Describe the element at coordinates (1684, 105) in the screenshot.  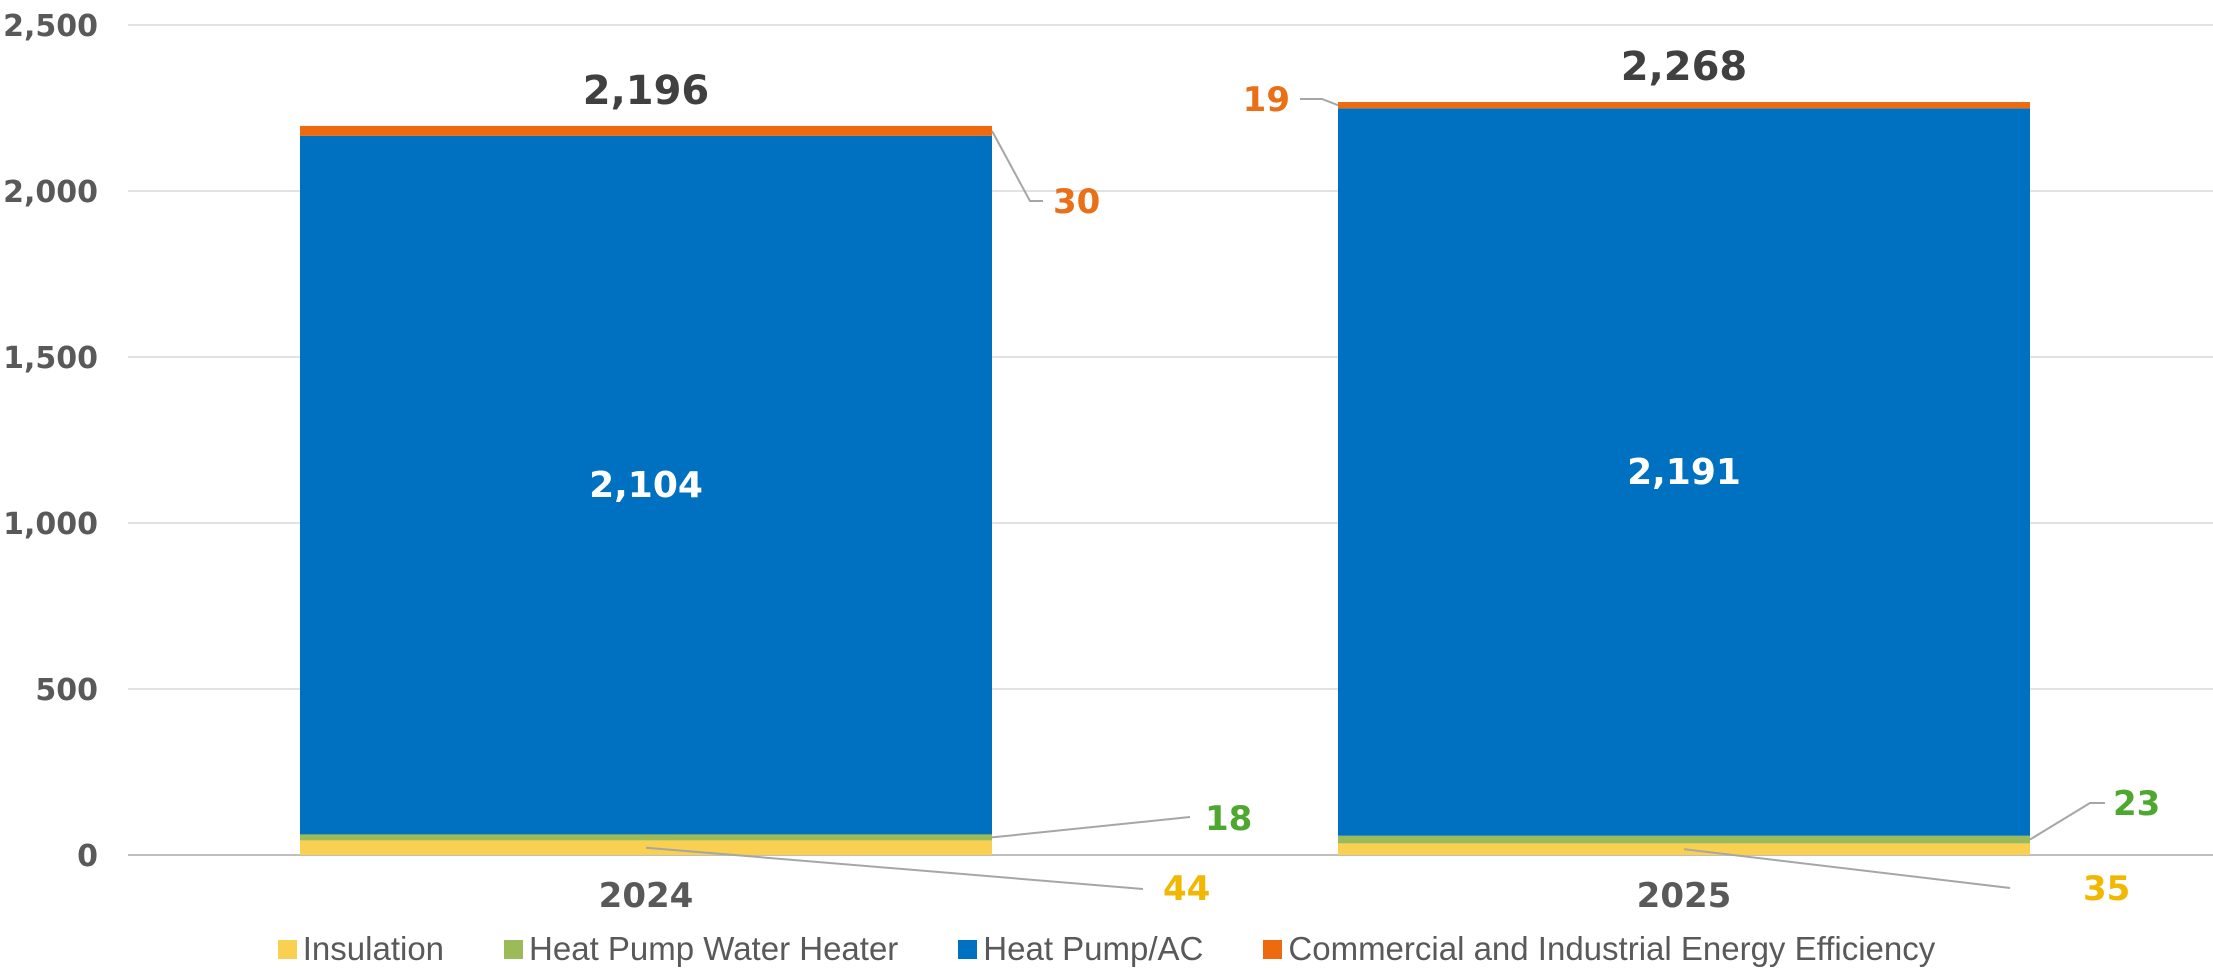
I see `bar-segment-commercial-industrial-2025` at that location.